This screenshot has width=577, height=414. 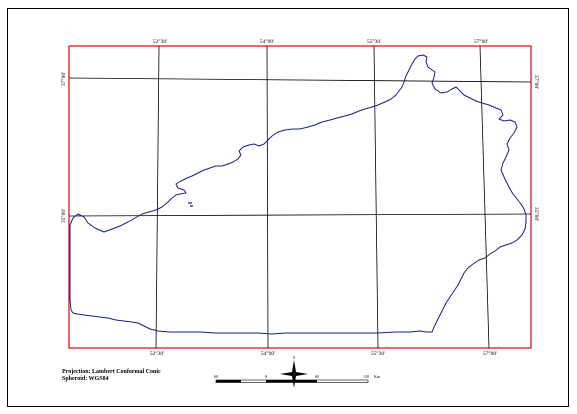 What do you see at coordinates (378, 353) in the screenshot?
I see `lon-label-bottom: 55°30'` at bounding box center [378, 353].